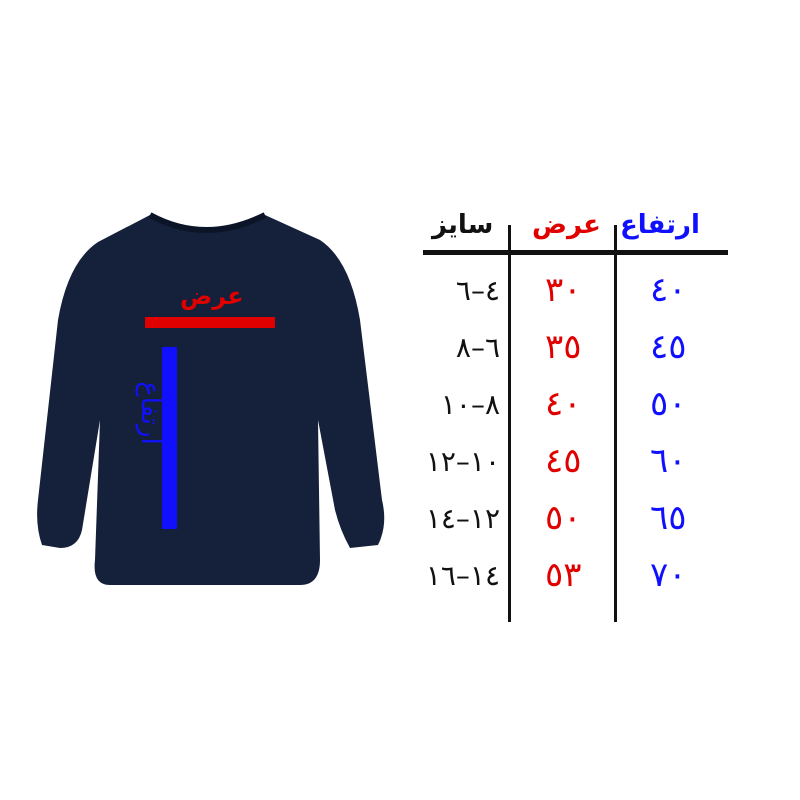 The width and height of the screenshot is (800, 800). I want to click on header-size: سایز, so click(463, 225).